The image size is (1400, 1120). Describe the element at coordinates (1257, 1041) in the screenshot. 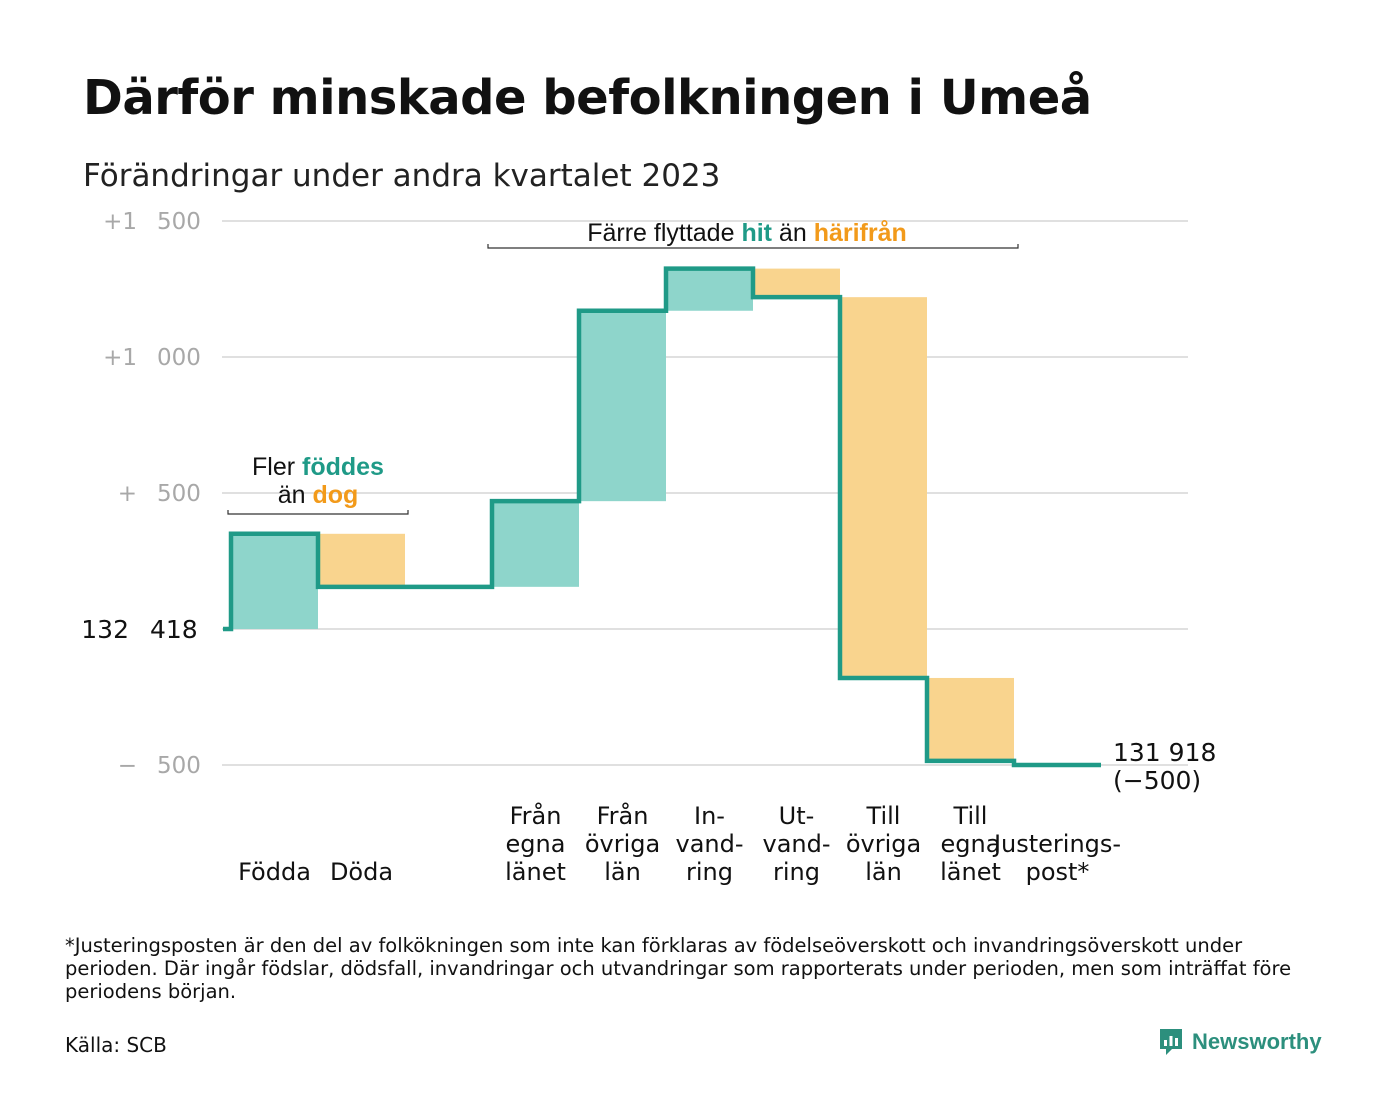

I see `brand-name: Newsworthy` at that location.